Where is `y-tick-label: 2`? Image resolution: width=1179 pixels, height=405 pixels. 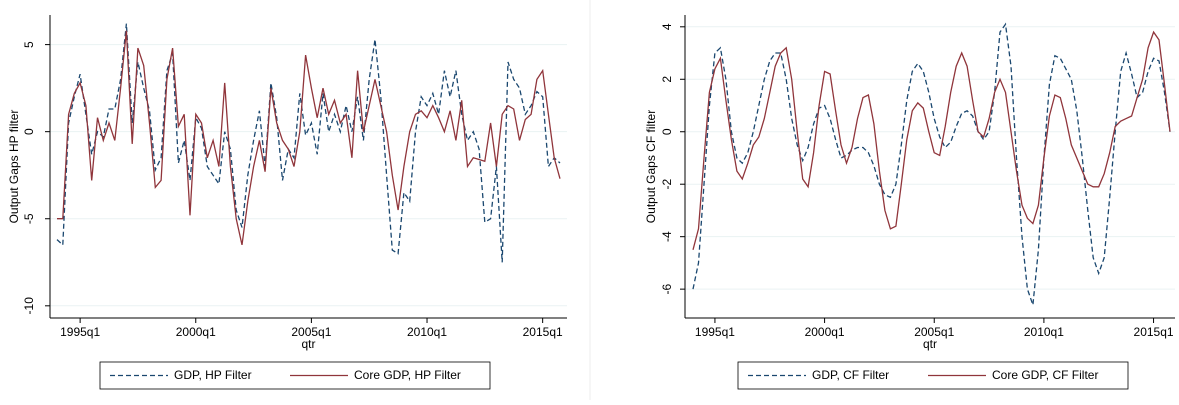 y-tick-label: 2 is located at coordinates (667, 79).